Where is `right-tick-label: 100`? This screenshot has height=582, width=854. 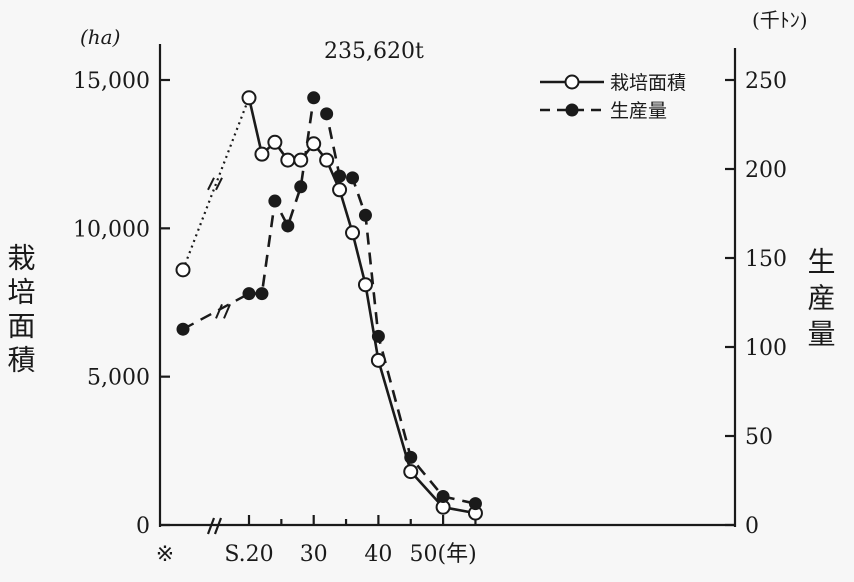
right-tick-label: 100 is located at coordinates (766, 348).